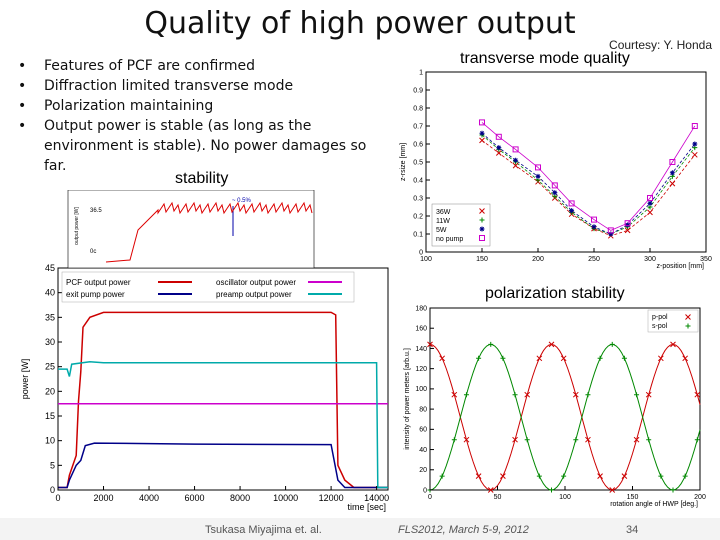 This screenshot has height=540, width=720. I want to click on y-tick-label: 1, so click(421, 72).